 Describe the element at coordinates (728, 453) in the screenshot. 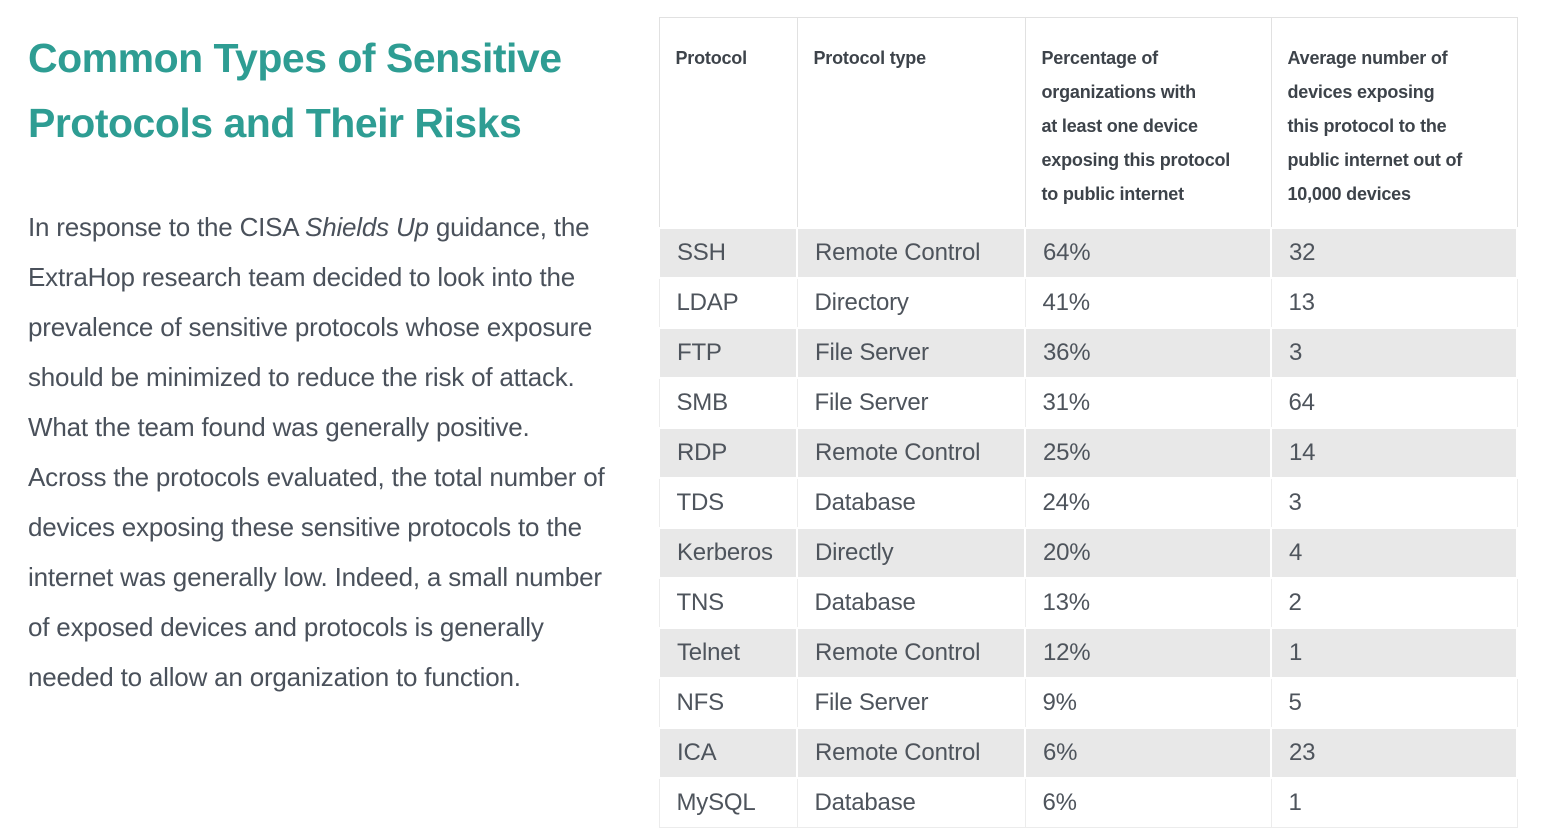

I see `protocol-cell: RDP` at that location.